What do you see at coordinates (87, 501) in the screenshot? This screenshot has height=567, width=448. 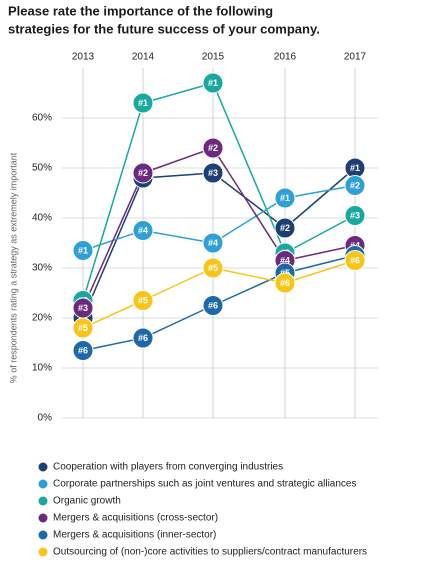 I see `legend-label: Organic growth` at bounding box center [87, 501].